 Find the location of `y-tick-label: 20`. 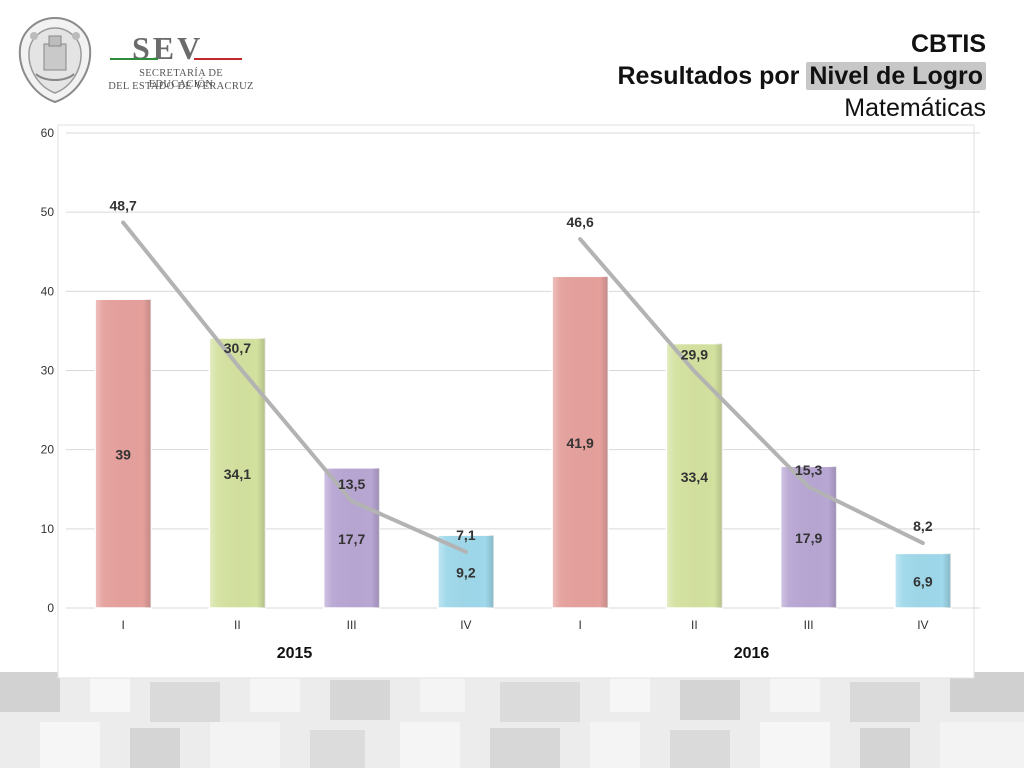

y-tick-label: 20 is located at coordinates (48, 450).